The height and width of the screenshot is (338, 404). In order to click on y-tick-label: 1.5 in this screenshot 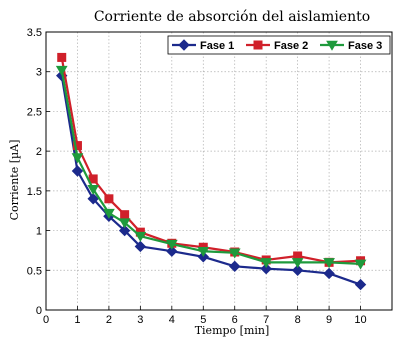, I will do `click(34, 192)`.